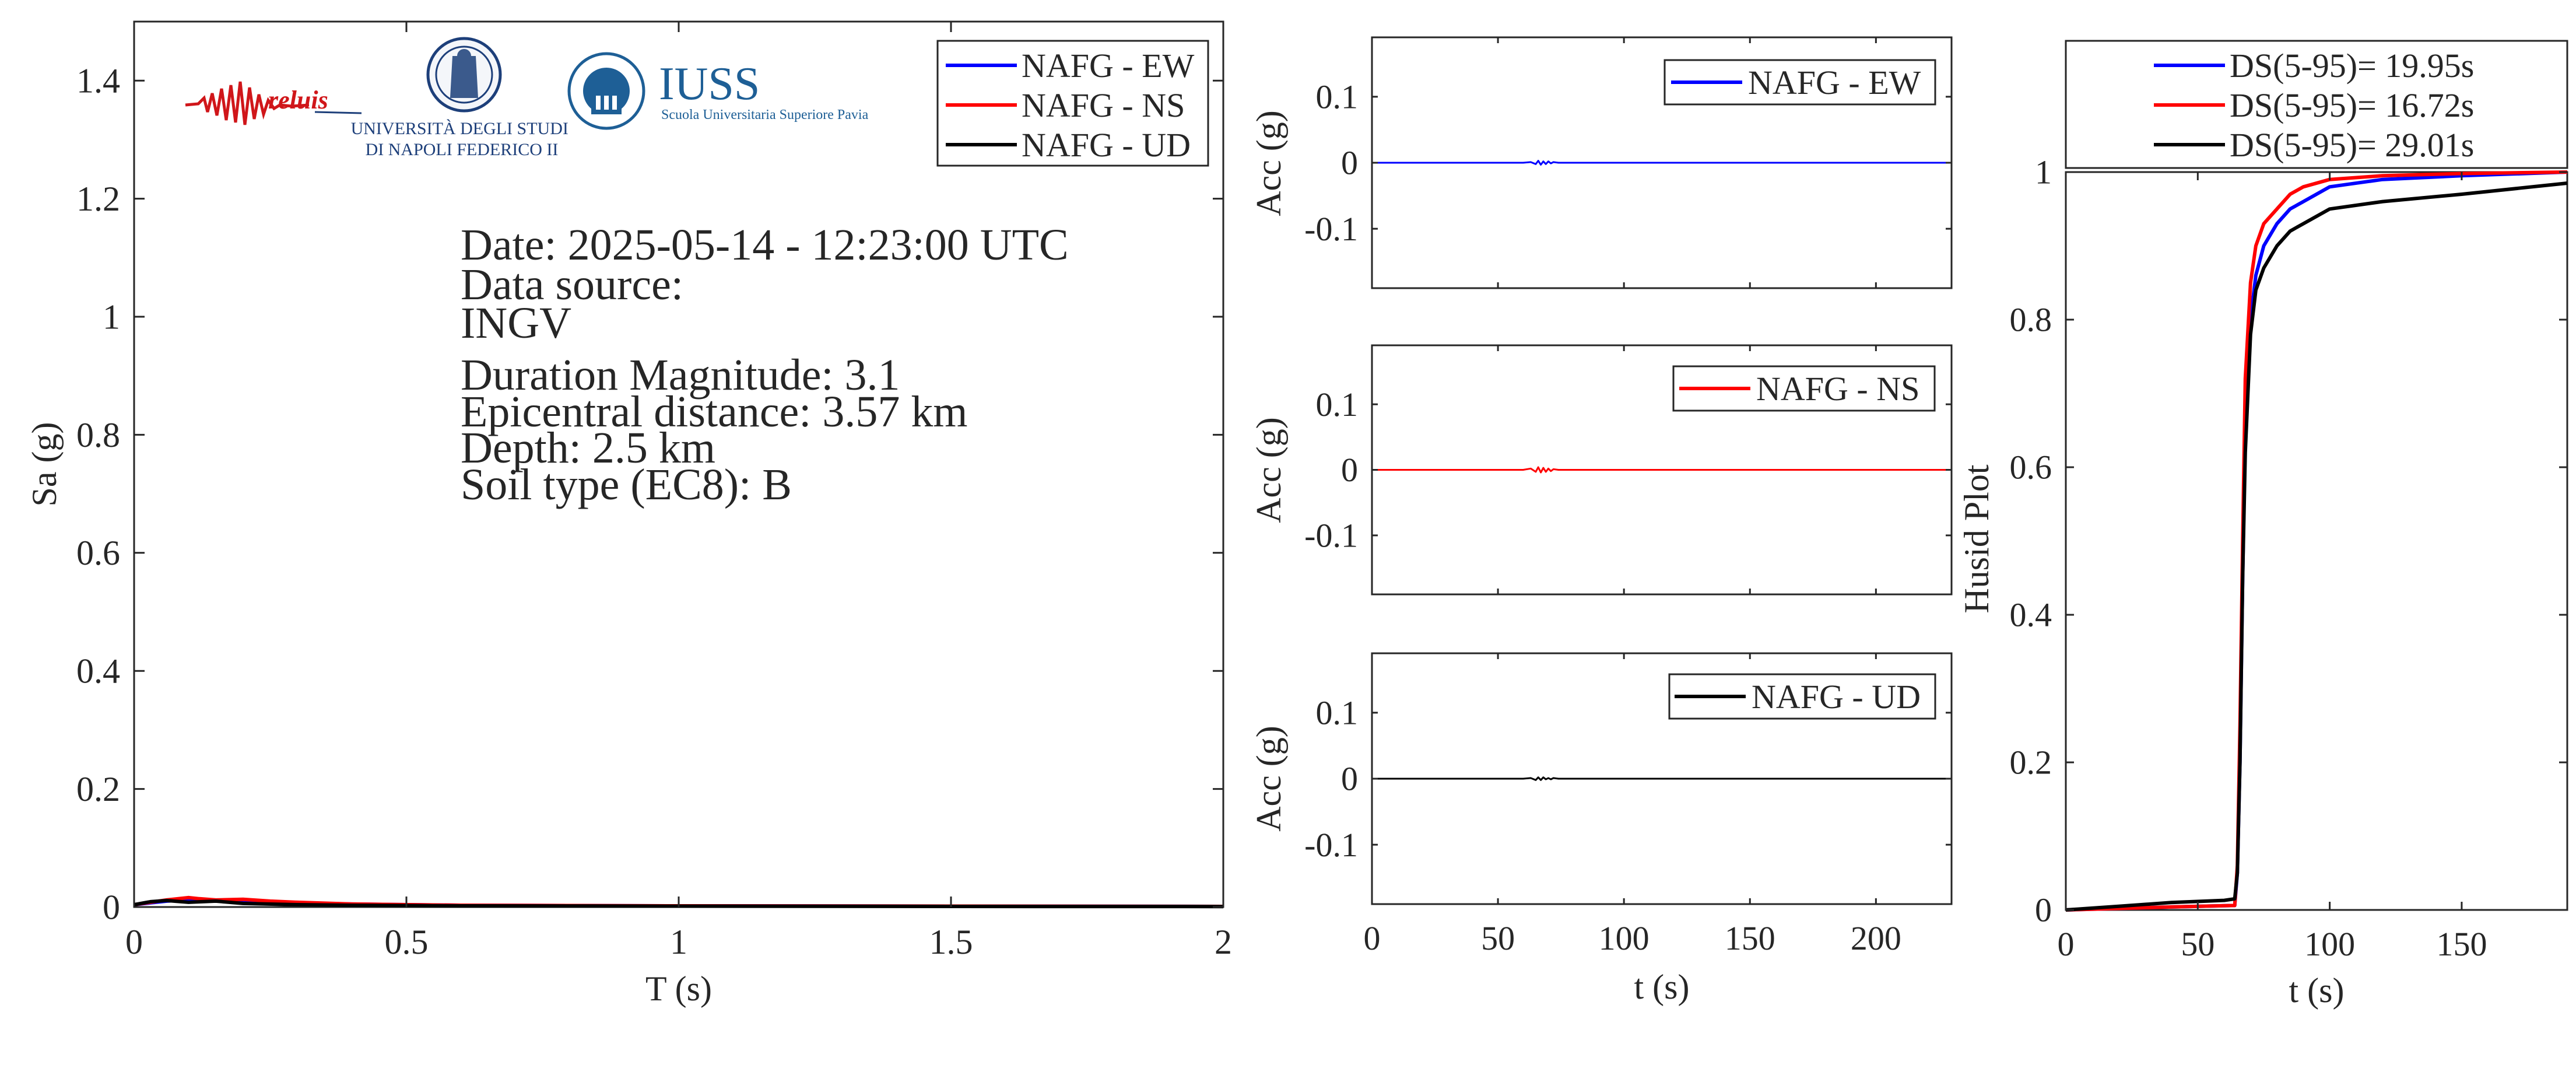 This screenshot has width=2576, height=1082. What do you see at coordinates (678, 942) in the screenshot?
I see `spectrum-x-tick-label-2: 1` at bounding box center [678, 942].